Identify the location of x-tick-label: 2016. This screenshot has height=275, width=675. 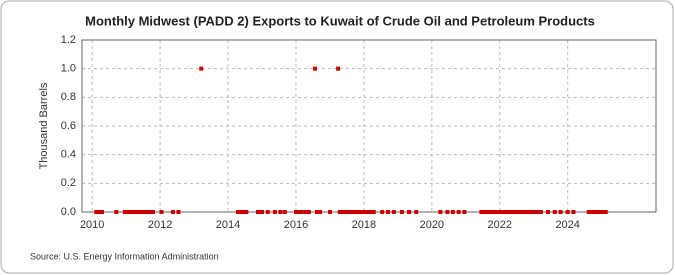
(296, 225).